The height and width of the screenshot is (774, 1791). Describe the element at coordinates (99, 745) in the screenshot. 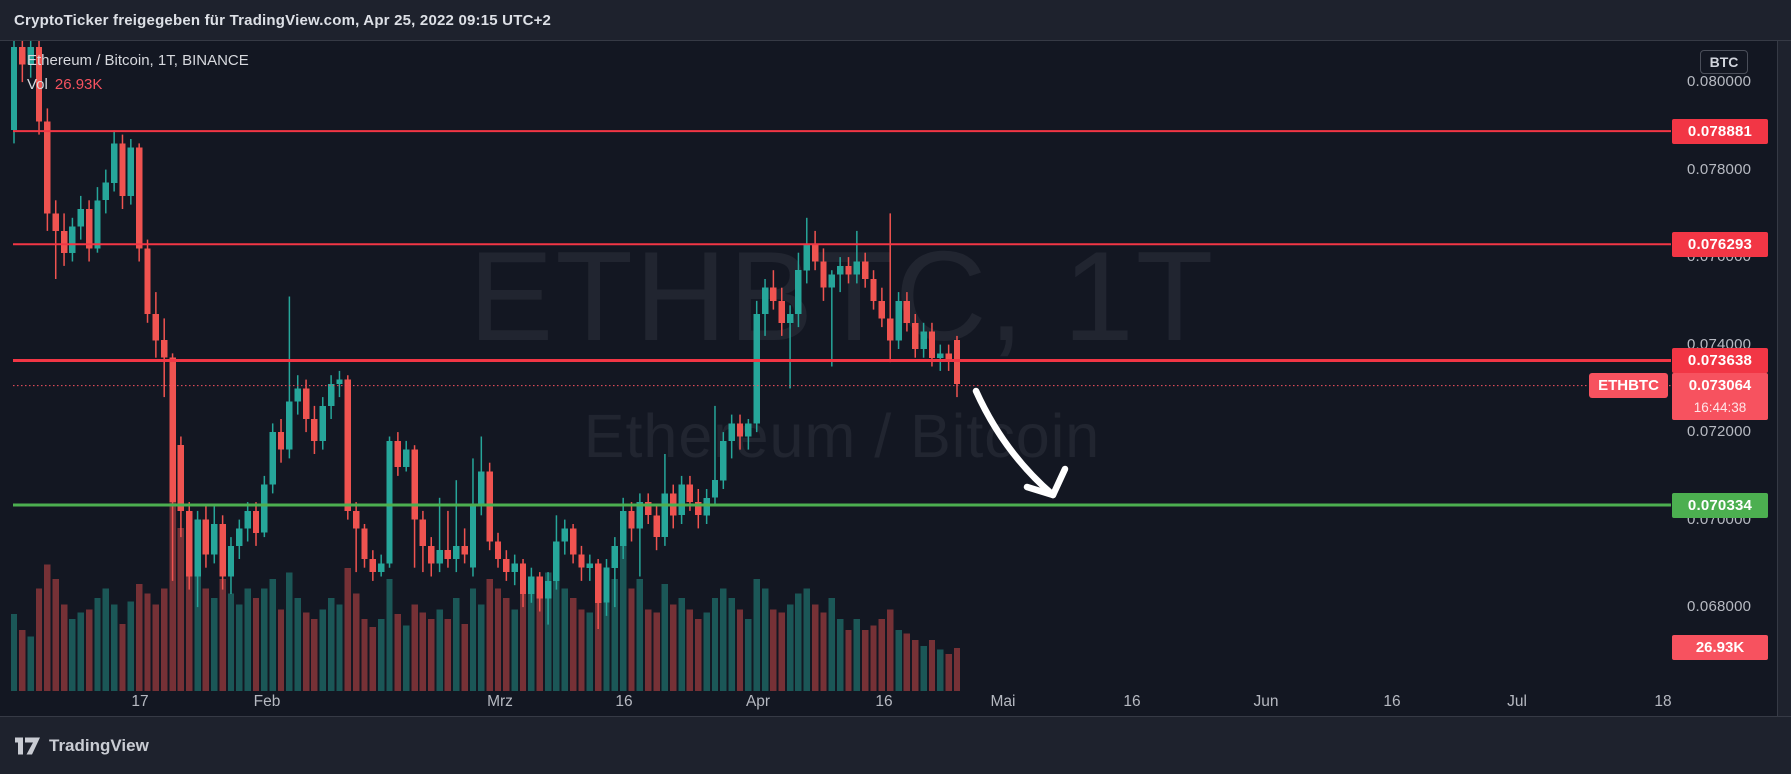

I see `tradingview-brand-text: TradingView` at that location.